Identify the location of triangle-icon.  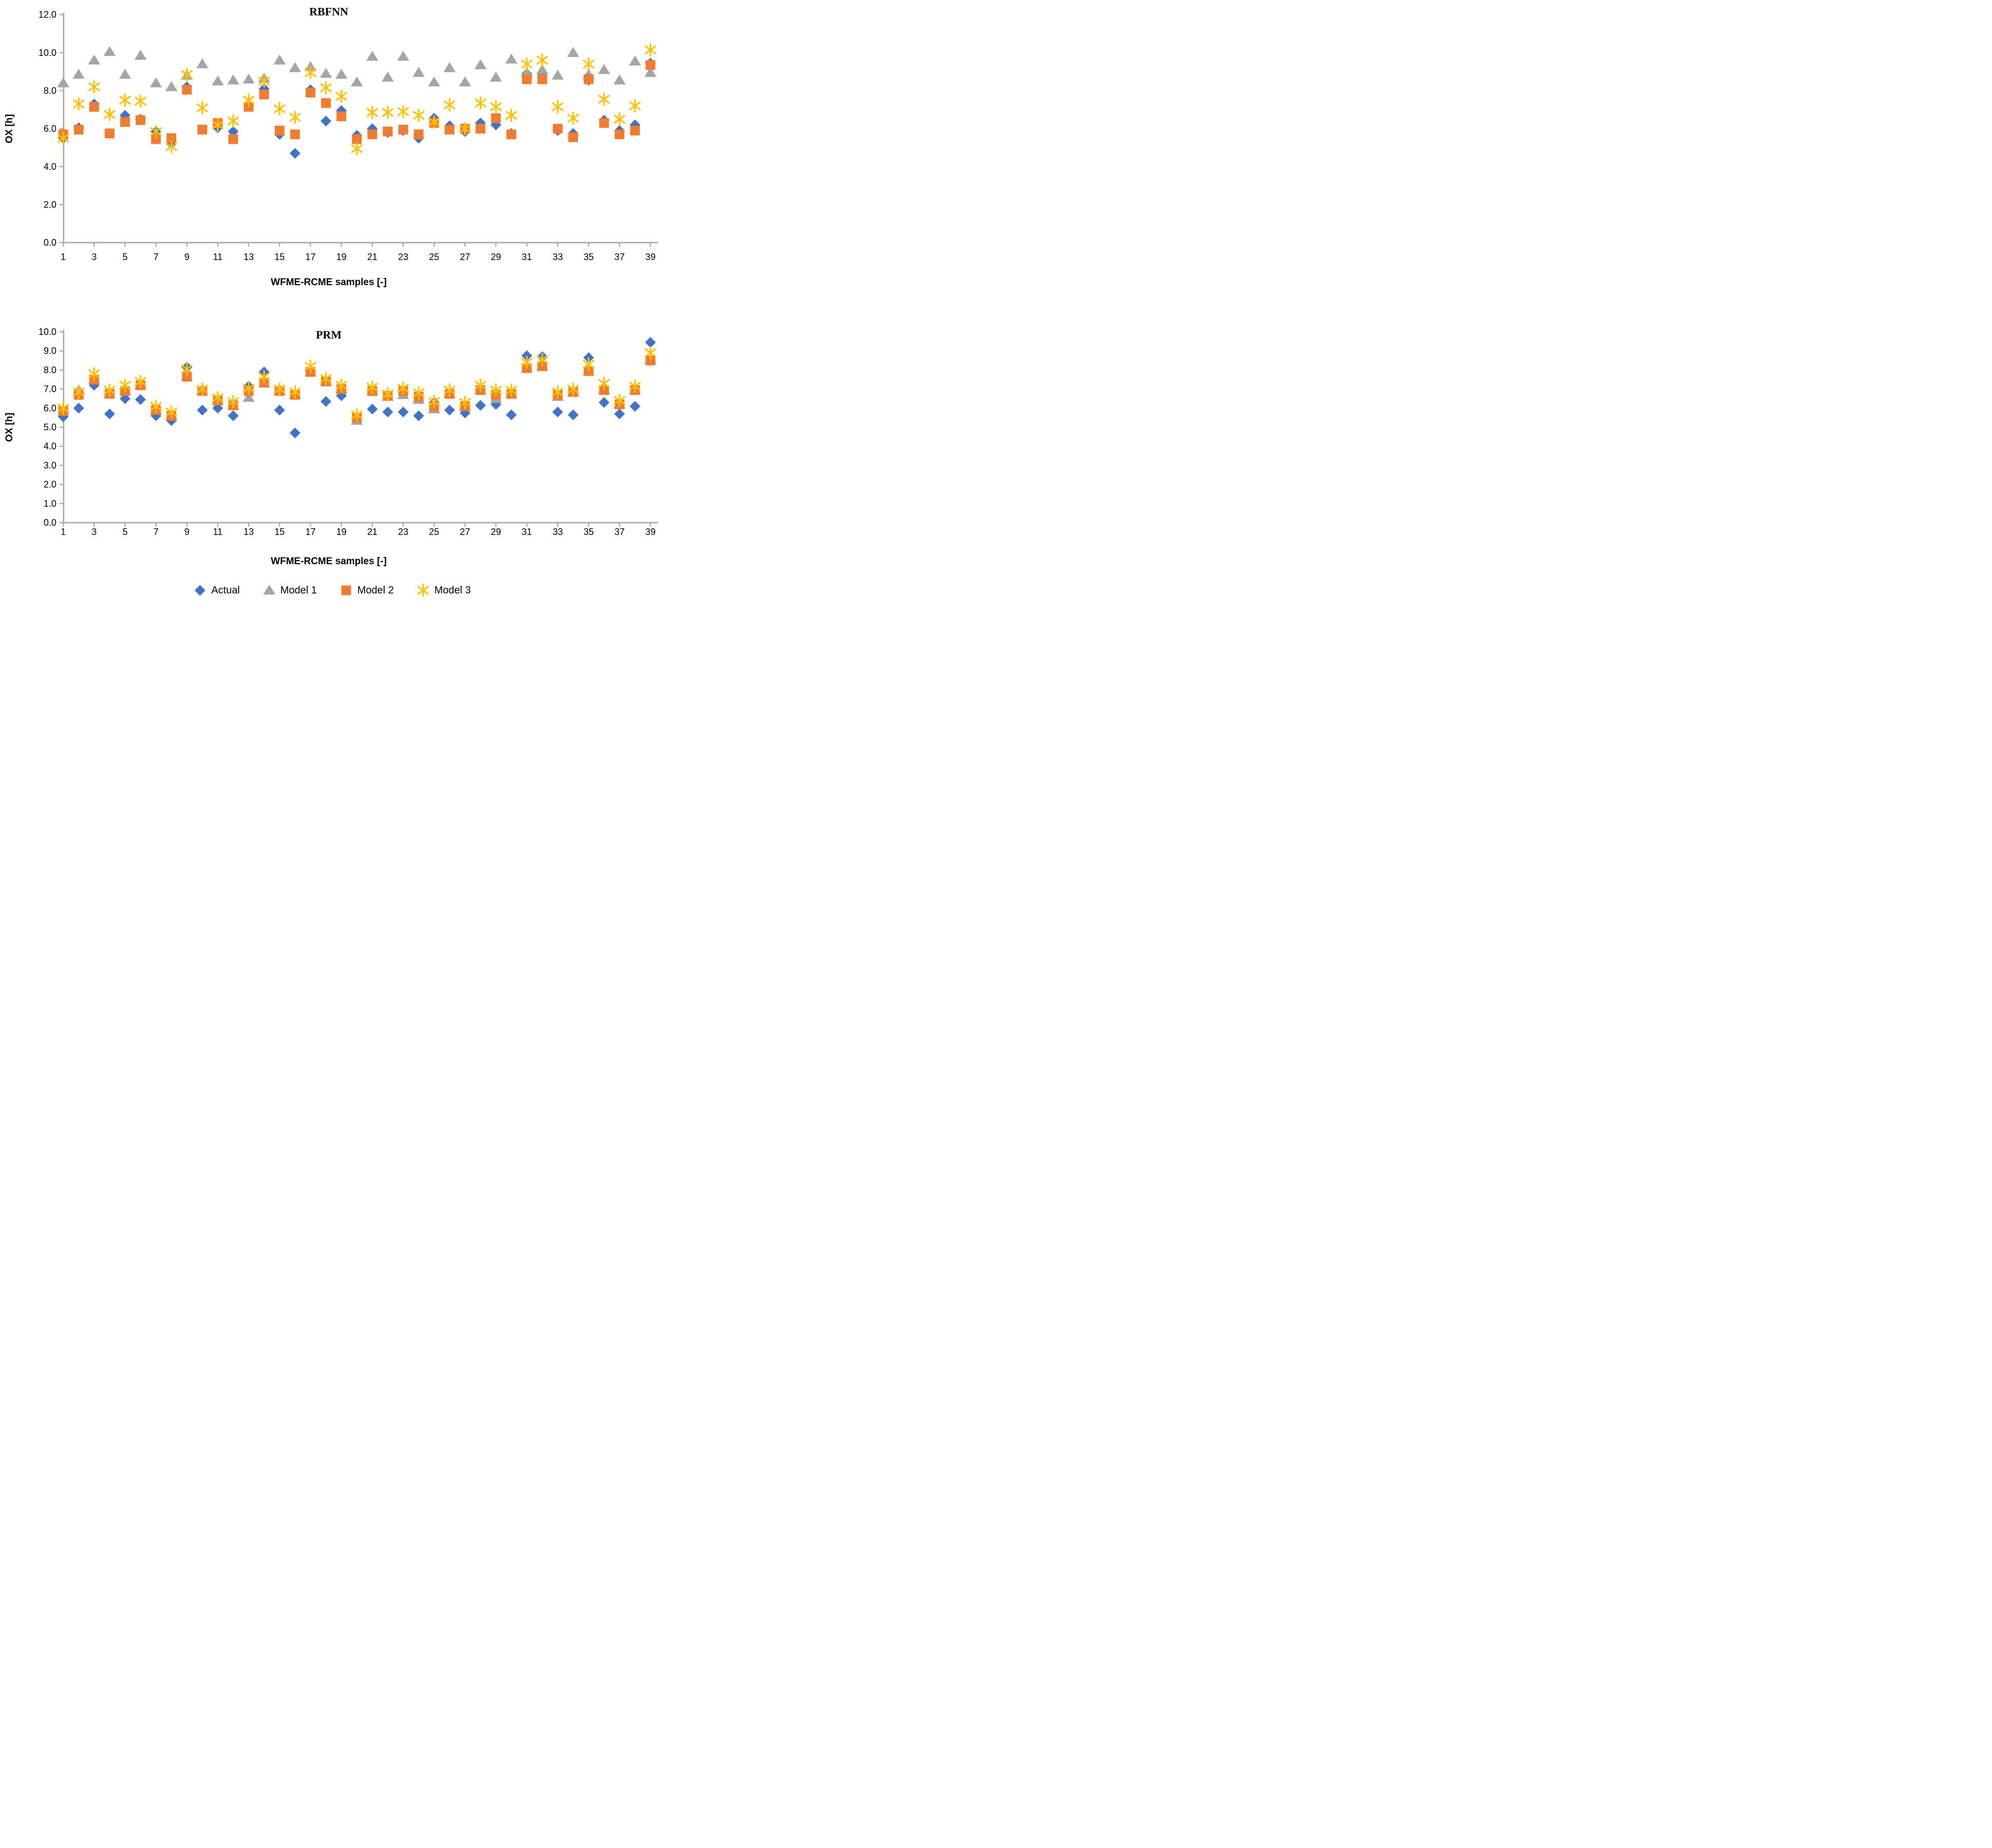
(269, 590).